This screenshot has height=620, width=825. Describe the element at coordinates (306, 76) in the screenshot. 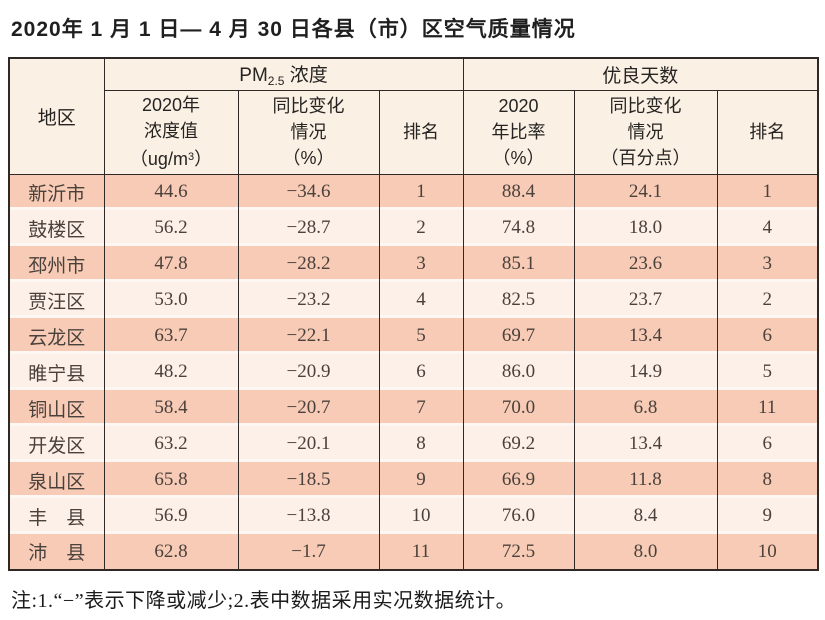

I see `pm-label-rest: 浓度` at that location.